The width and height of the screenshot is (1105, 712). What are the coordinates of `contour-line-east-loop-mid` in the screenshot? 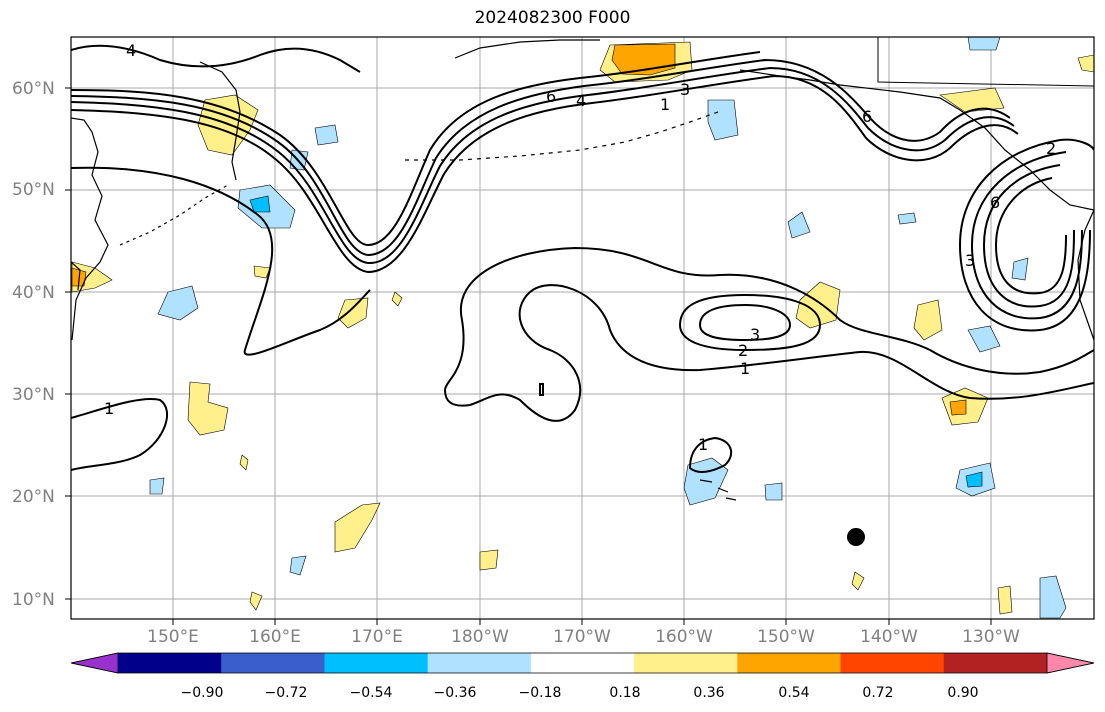 It's located at (1026, 235).